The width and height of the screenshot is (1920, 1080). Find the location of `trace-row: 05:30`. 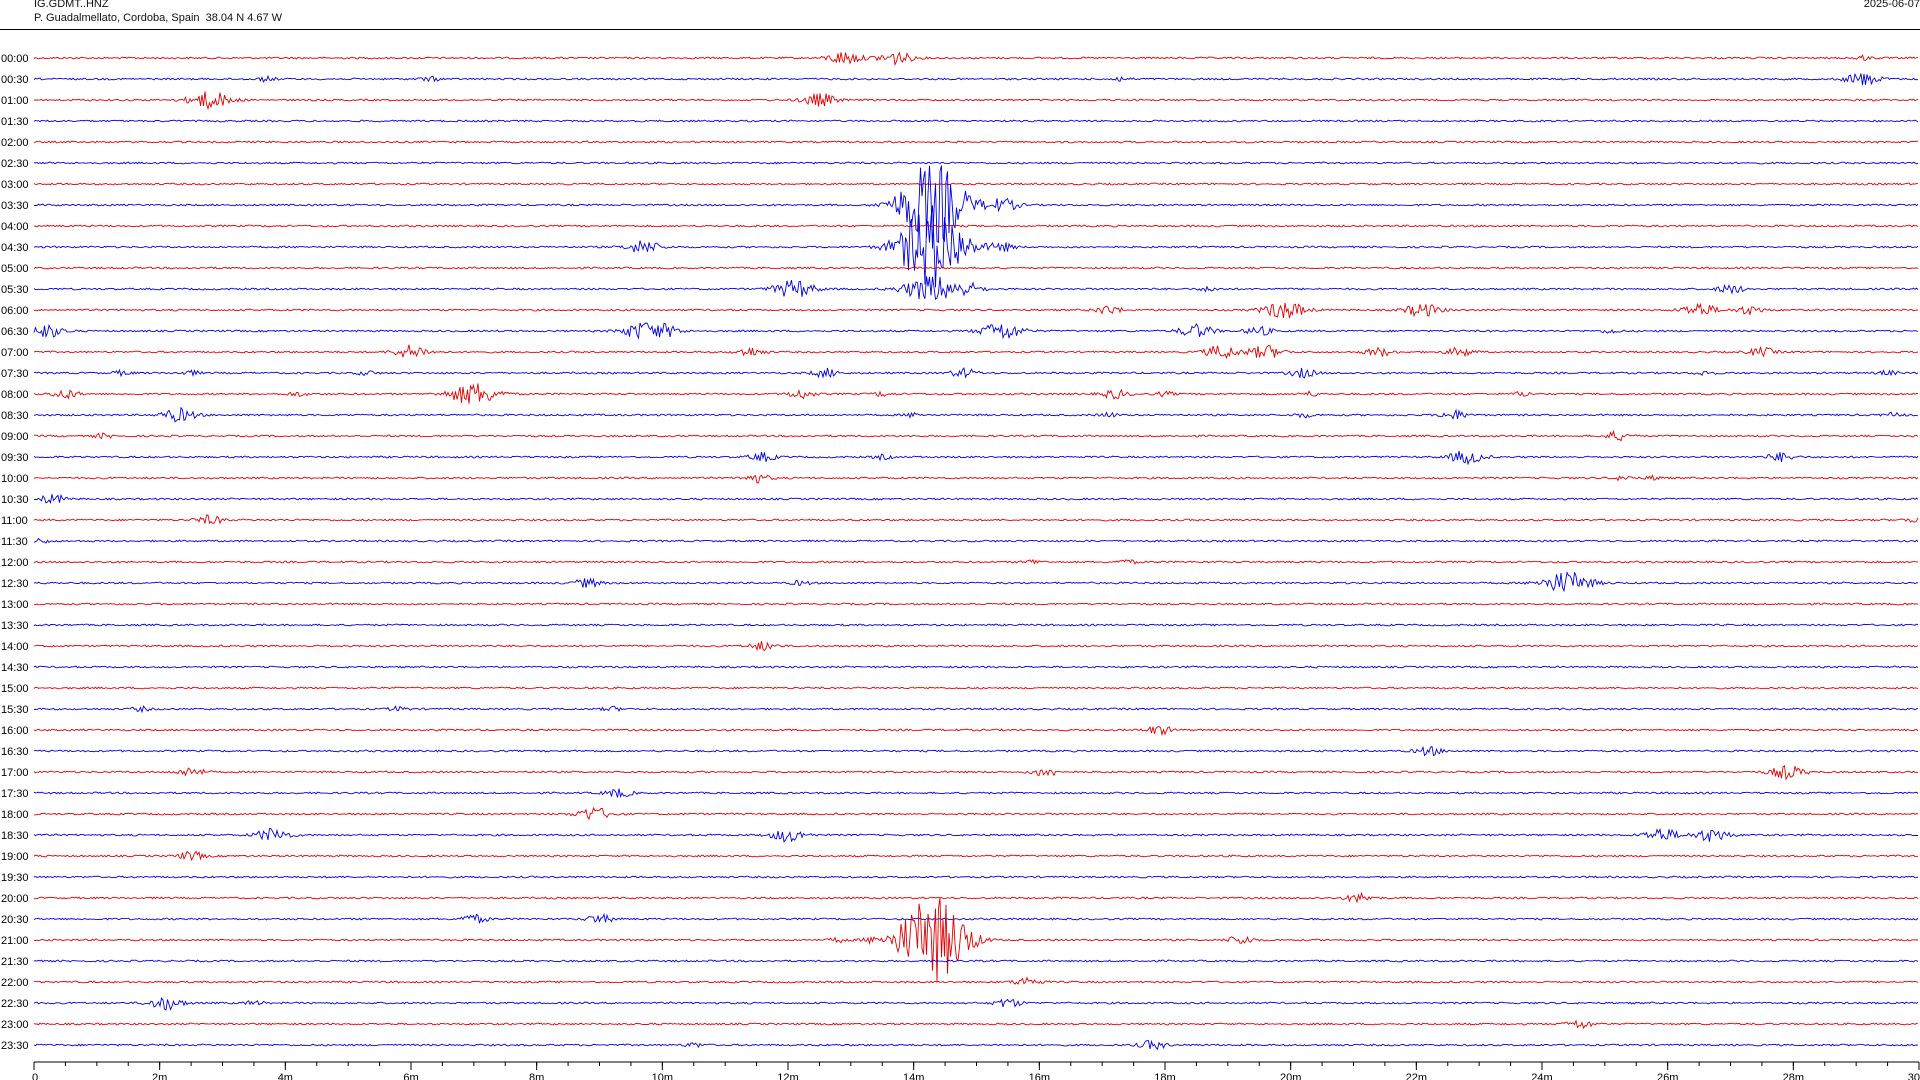

trace-row: 05:30 is located at coordinates (960, 288).